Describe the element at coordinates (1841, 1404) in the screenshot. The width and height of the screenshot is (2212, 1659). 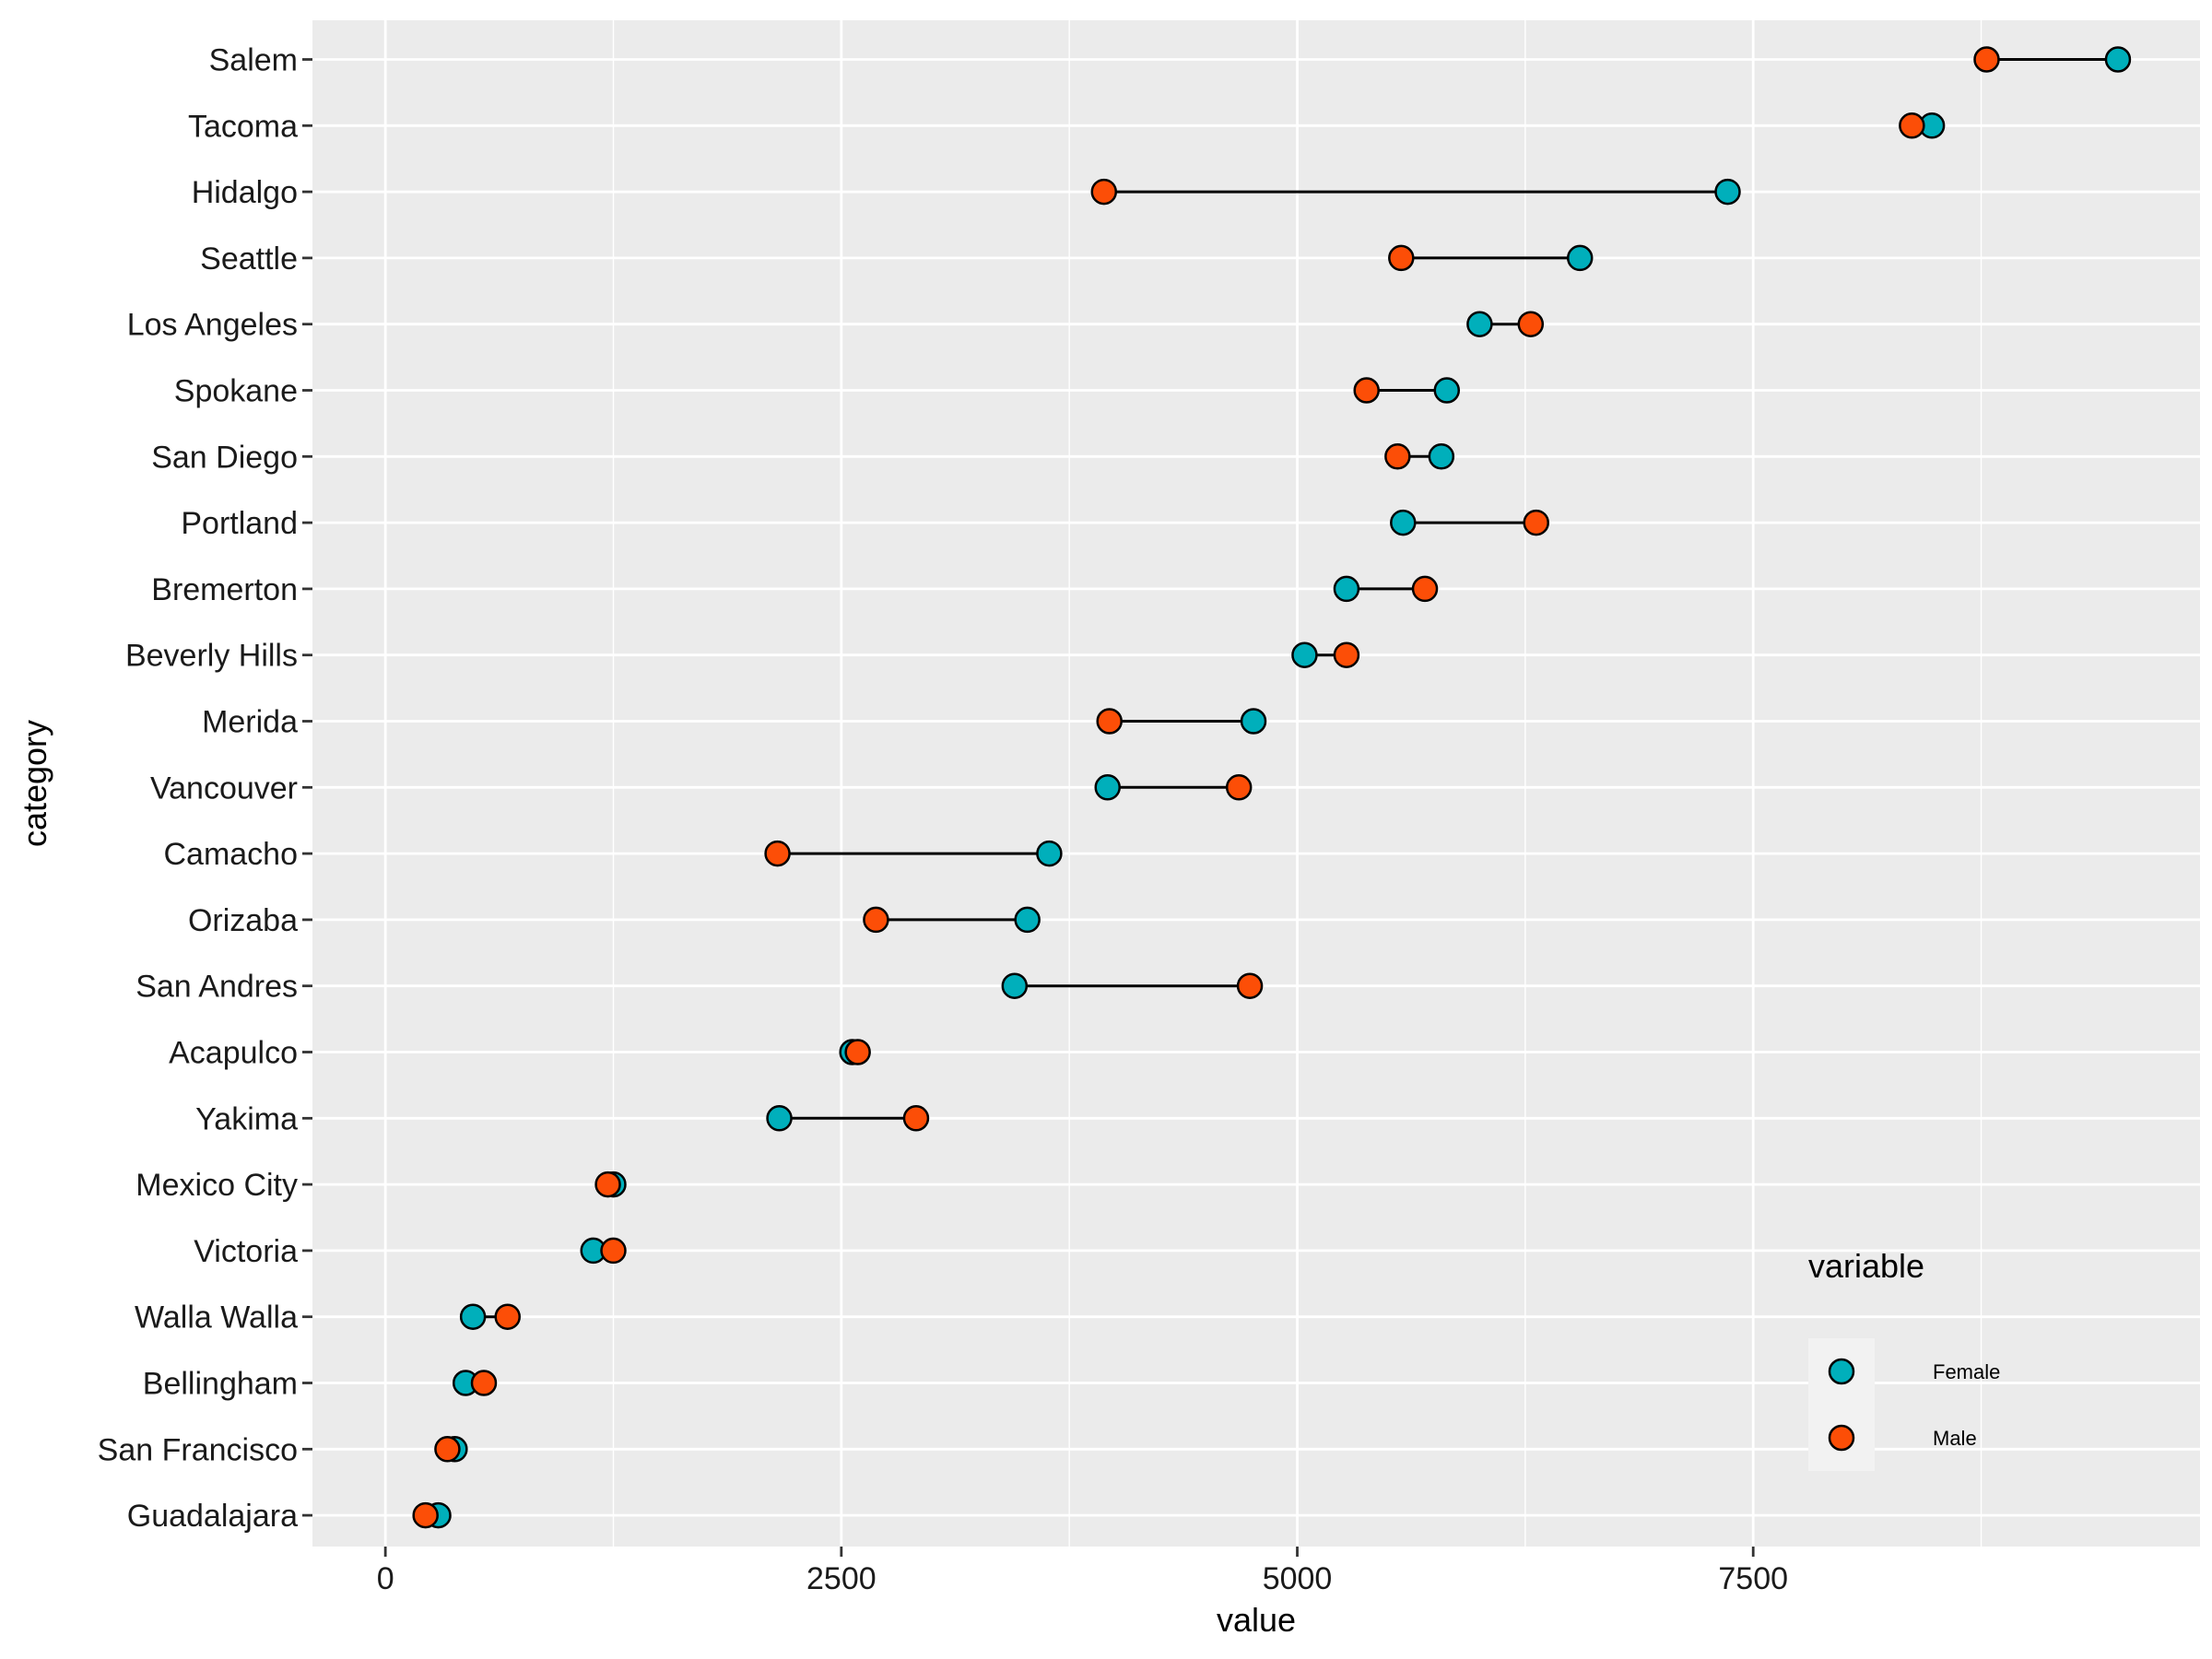
I see `legend-key-background` at that location.